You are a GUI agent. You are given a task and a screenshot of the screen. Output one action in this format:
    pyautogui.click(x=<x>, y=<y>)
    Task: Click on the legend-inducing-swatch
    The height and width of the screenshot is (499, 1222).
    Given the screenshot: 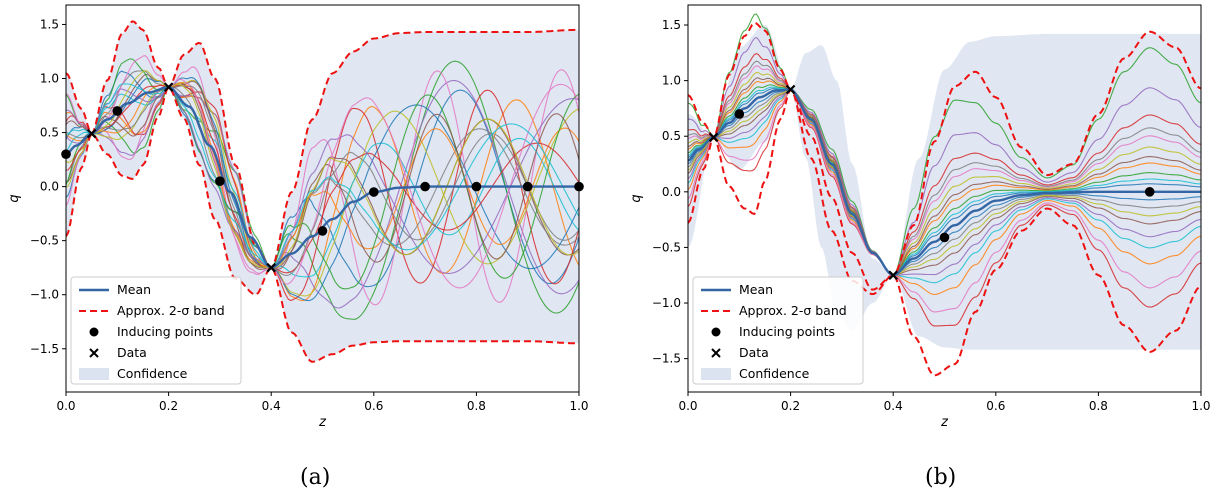 What is the action you would take?
    pyautogui.click(x=94, y=332)
    